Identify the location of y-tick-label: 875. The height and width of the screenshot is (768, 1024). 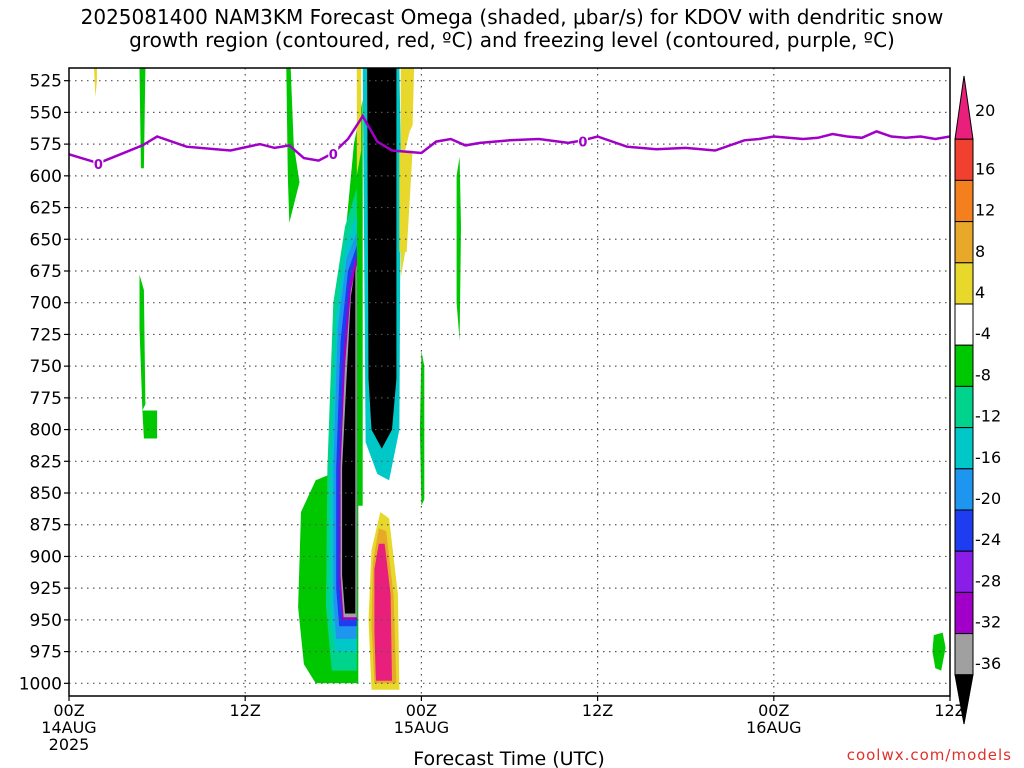
(46, 526).